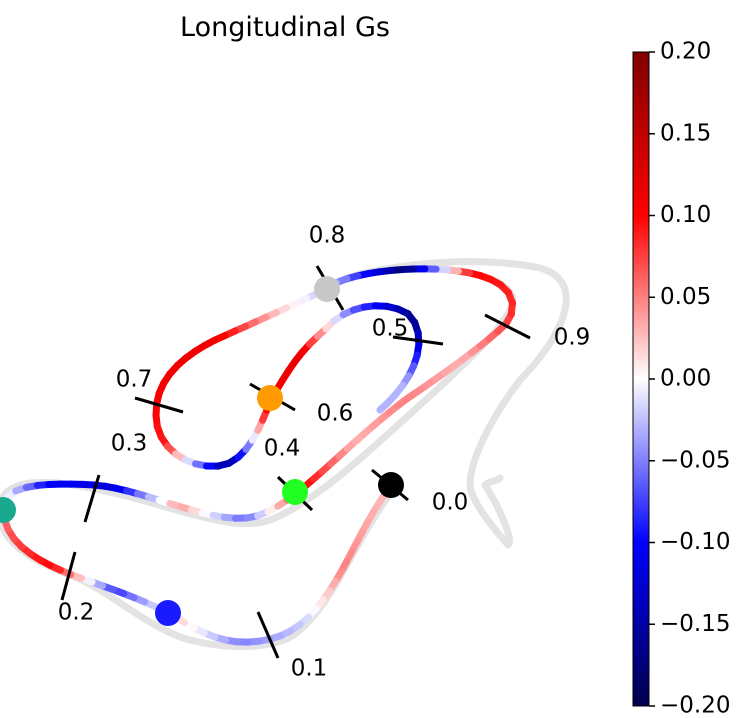  Describe the element at coordinates (270, 398) in the screenshot. I see `point-marker-orange` at that location.